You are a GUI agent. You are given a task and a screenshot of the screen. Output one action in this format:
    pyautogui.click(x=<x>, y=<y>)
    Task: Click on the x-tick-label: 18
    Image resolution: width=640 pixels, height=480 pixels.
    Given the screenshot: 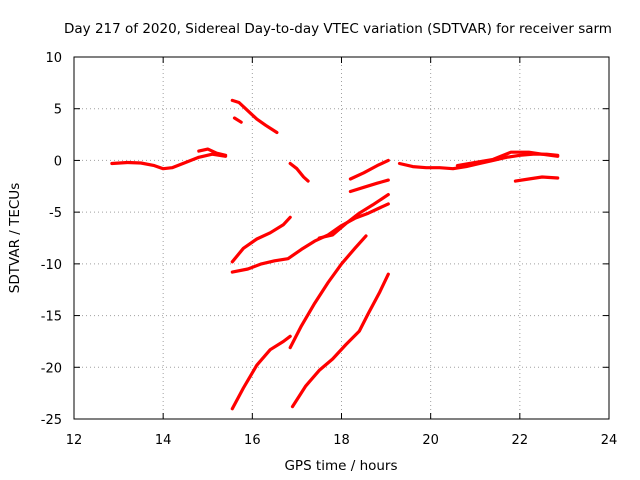 What is the action you would take?
    pyautogui.click(x=341, y=440)
    